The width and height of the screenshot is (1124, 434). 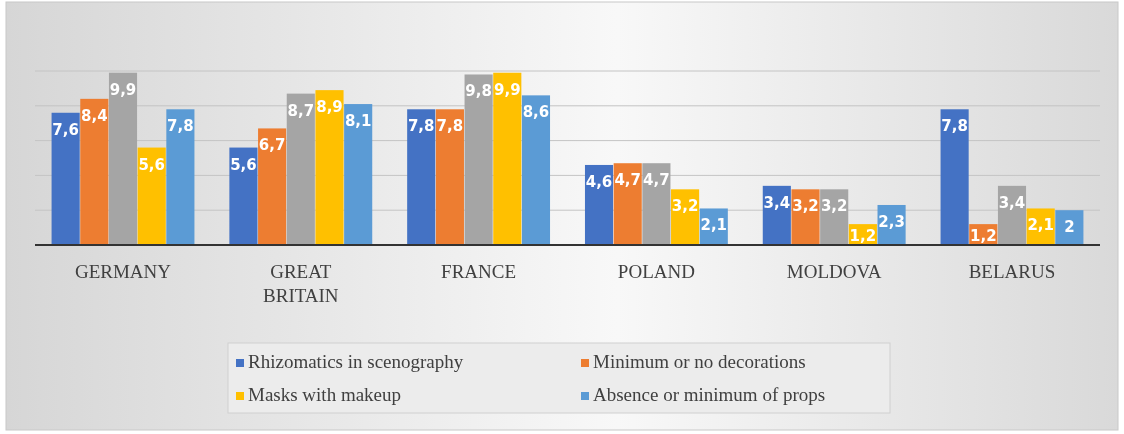 I want to click on data-label: 7,6, so click(x=65, y=129).